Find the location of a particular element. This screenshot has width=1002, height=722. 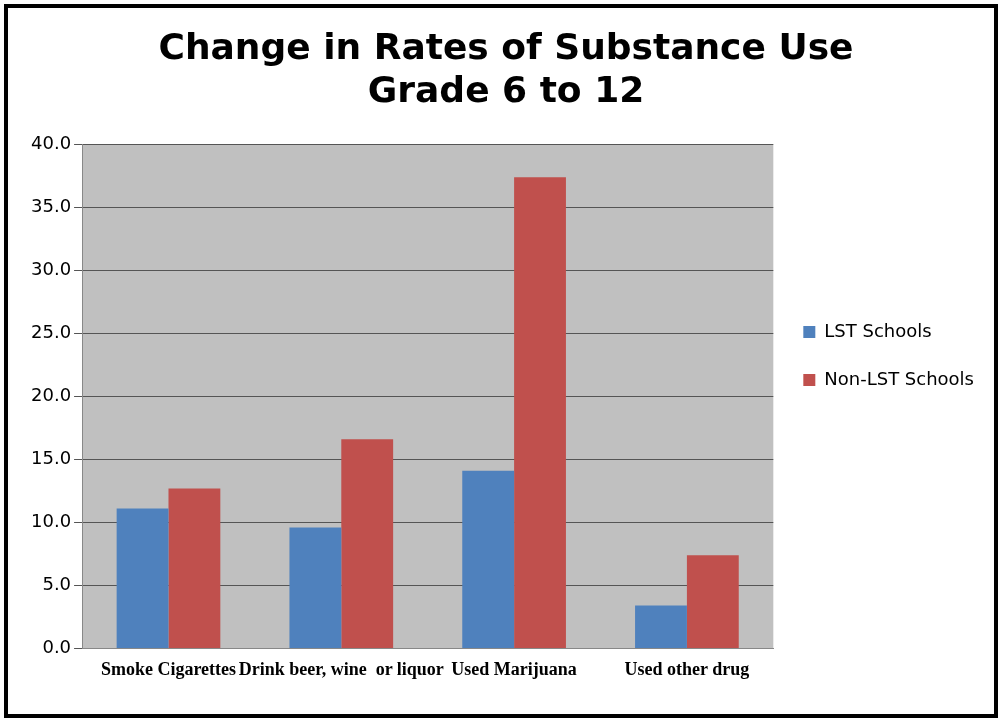

y-tick-label: 5.0 is located at coordinates (57, 584).